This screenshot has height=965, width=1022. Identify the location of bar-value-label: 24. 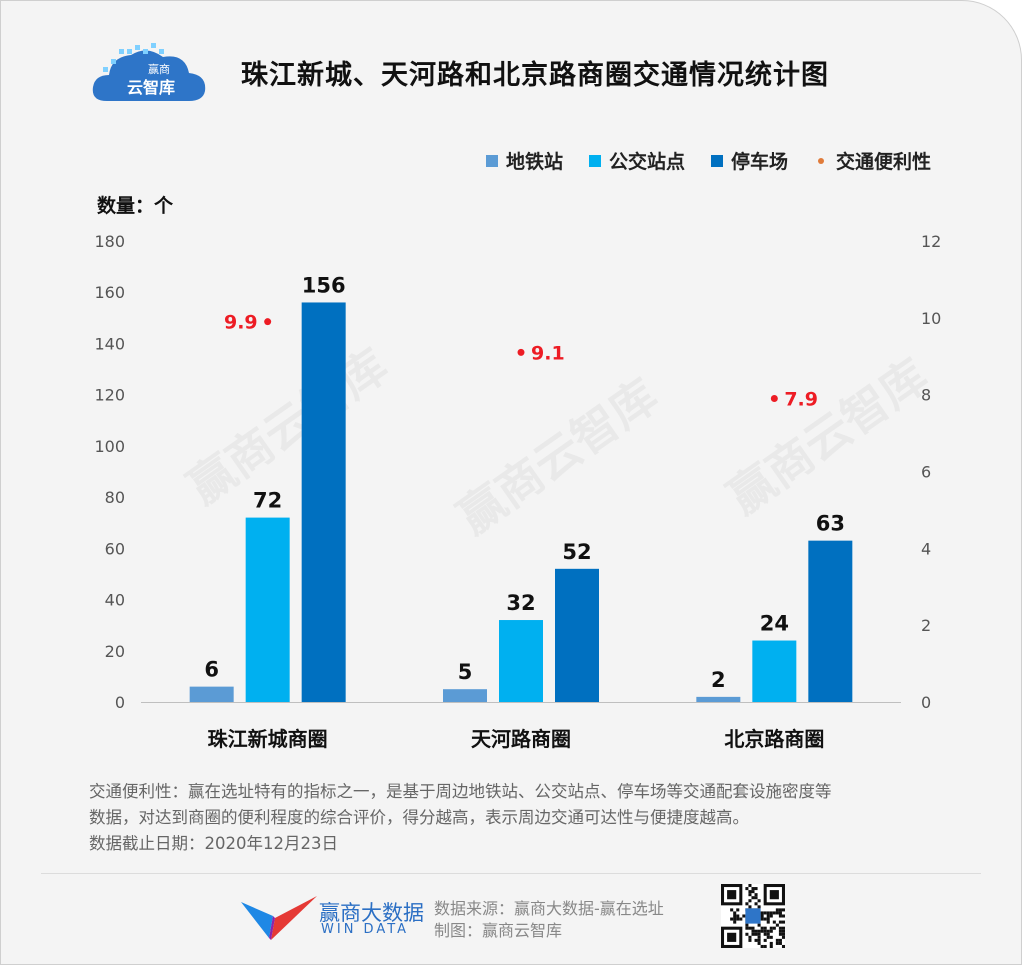
(774, 624).